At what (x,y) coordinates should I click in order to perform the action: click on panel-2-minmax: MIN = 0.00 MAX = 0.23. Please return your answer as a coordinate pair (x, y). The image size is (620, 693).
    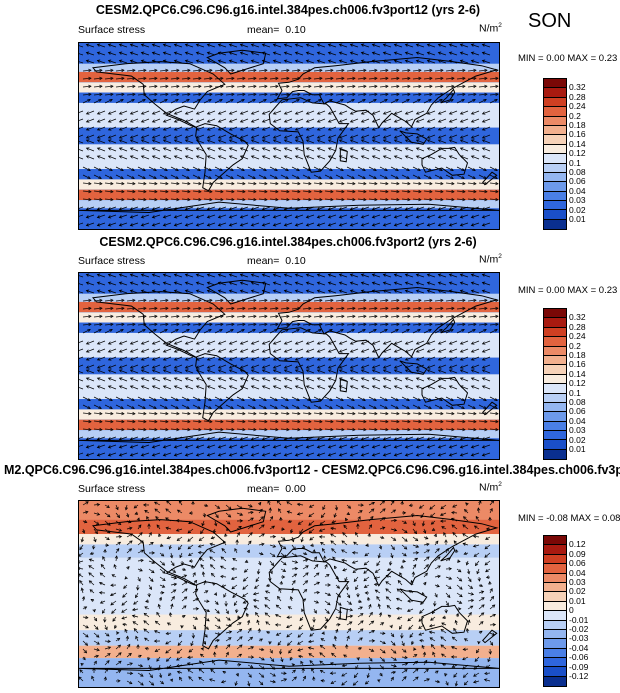
    Looking at the image, I should click on (568, 290).